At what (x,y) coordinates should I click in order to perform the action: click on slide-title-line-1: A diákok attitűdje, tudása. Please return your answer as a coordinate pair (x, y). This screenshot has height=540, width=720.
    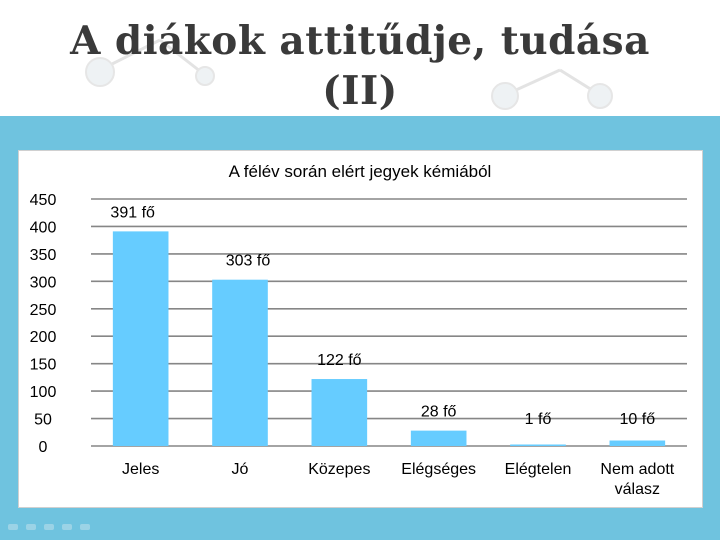
    Looking at the image, I should click on (360, 41).